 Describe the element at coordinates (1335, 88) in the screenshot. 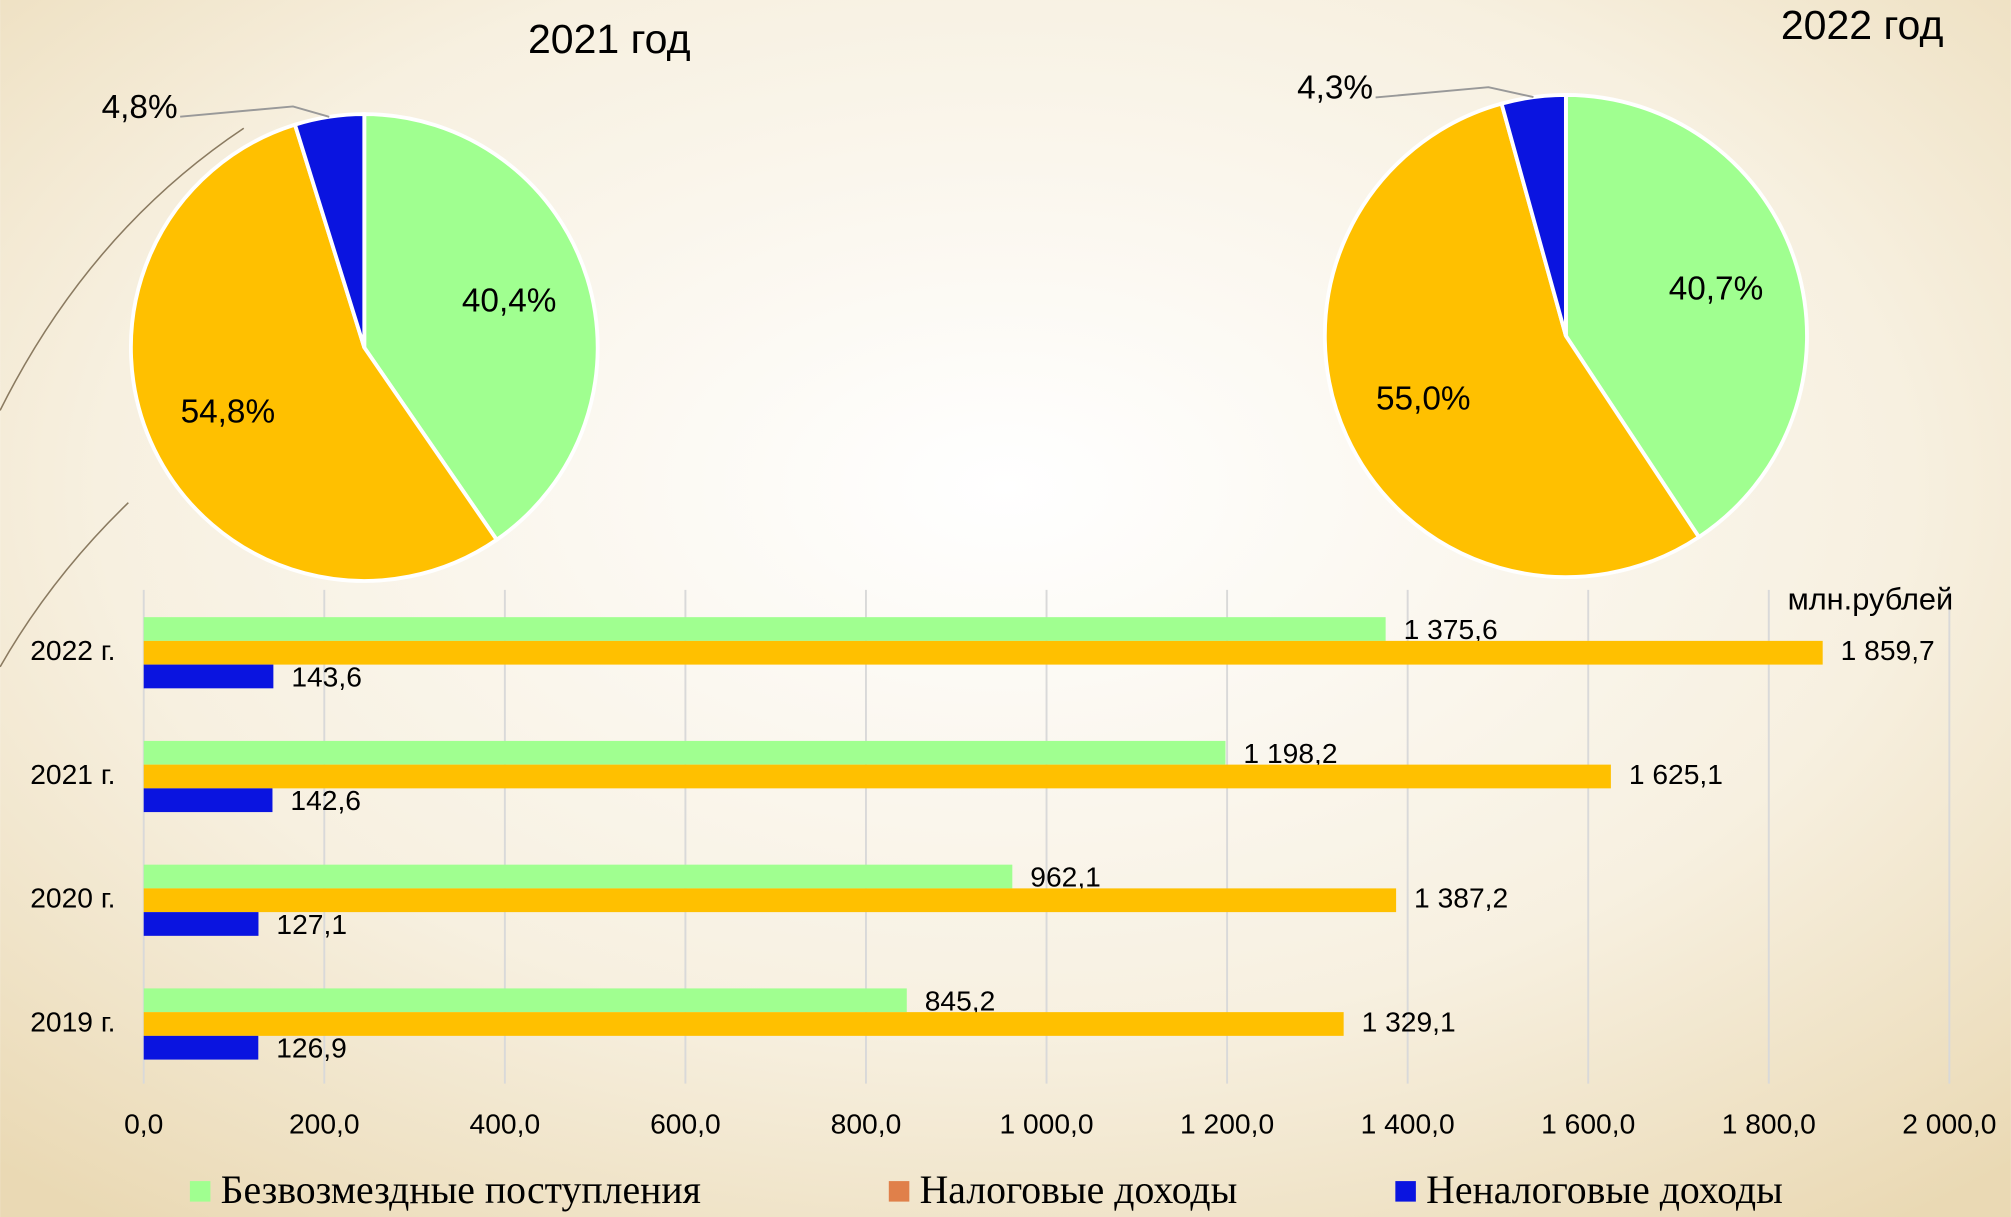

I see `pie-label: 4,3%` at that location.